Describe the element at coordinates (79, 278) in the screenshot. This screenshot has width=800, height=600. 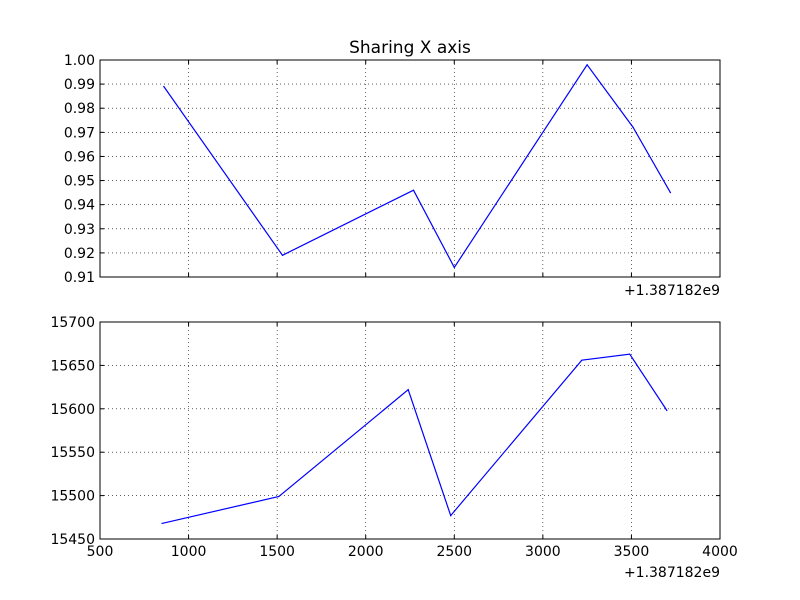
I see `top-y-tick-label: 0.91` at that location.